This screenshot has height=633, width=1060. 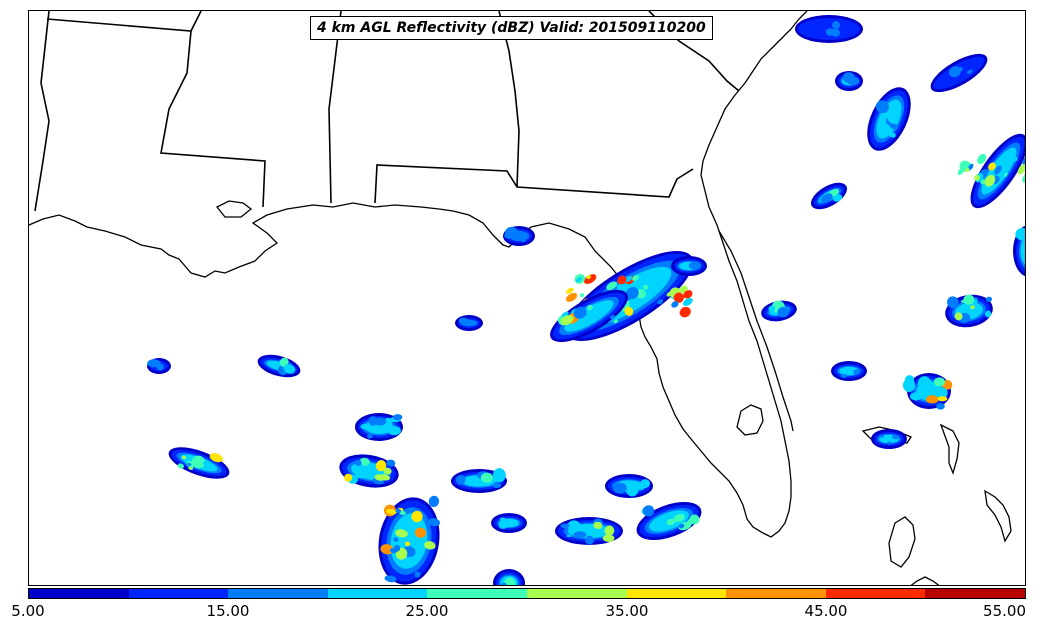 I want to click on la-ar-border, so click(x=42, y=111).